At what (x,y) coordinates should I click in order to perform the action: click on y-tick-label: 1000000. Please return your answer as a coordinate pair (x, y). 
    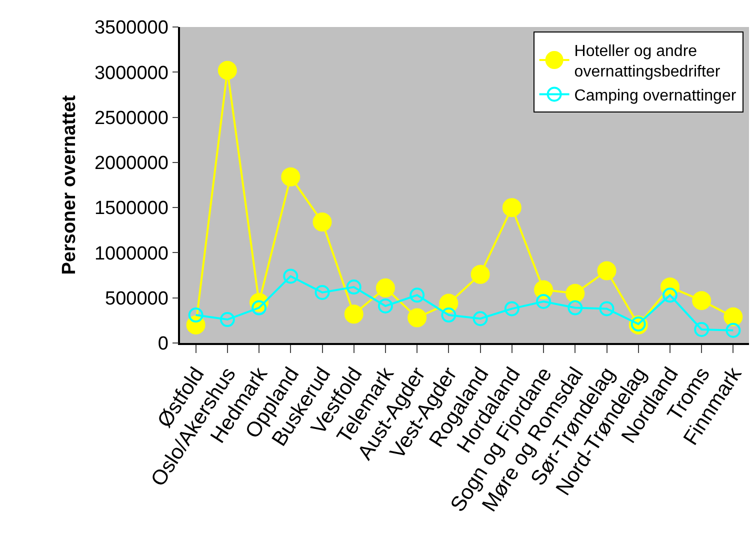
    Looking at the image, I should click on (131, 253).